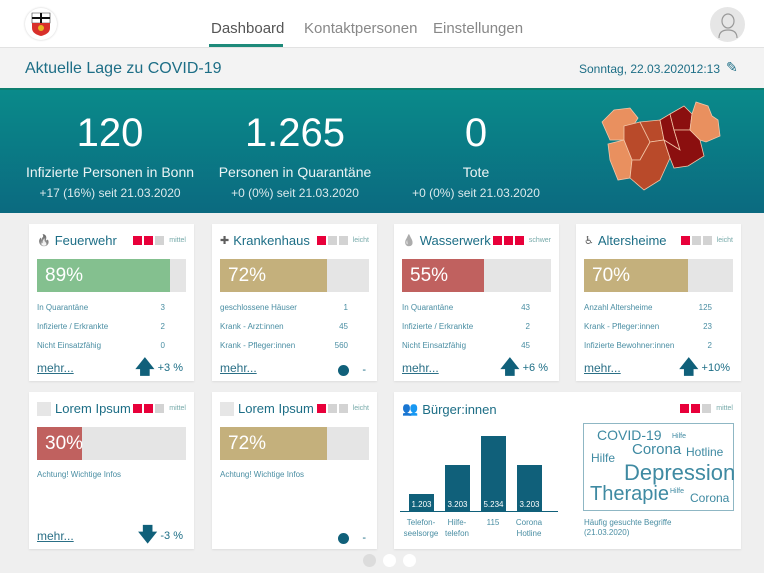 The height and width of the screenshot is (573, 764). I want to click on card-title: 💧 Wasserwerk, so click(446, 240).